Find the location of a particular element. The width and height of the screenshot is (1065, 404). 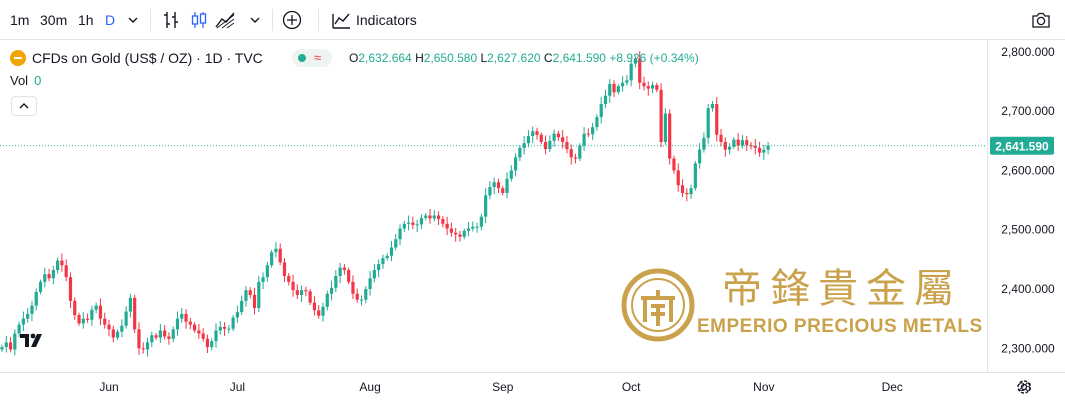

add-compare-icon is located at coordinates (292, 20).